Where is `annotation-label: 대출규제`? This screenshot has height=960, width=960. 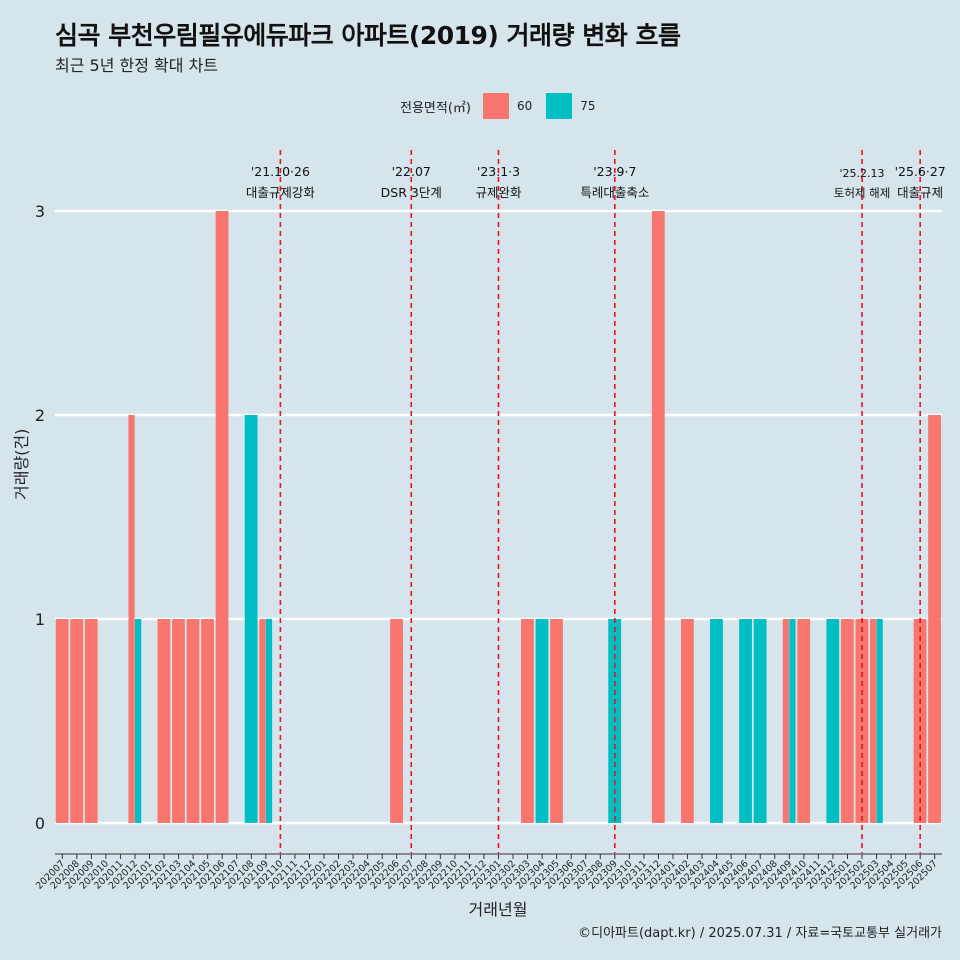
annotation-label: 대출규제 is located at coordinates (920, 192).